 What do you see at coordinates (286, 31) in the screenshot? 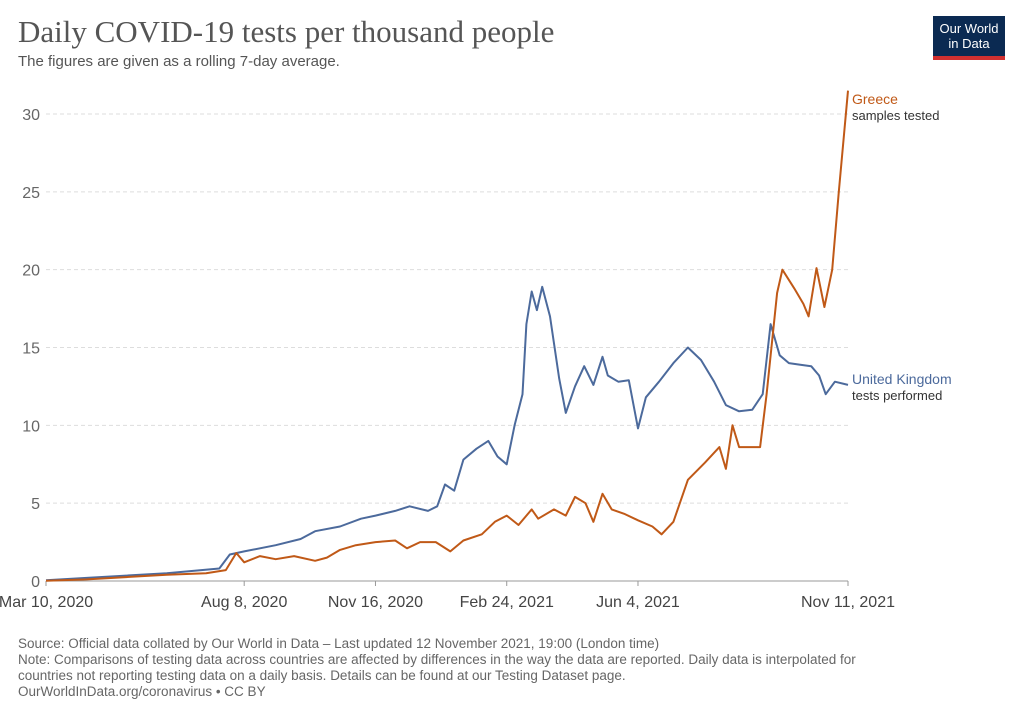
I see `chart-title: Daily COVID-19 tests per thousand people` at bounding box center [286, 31].